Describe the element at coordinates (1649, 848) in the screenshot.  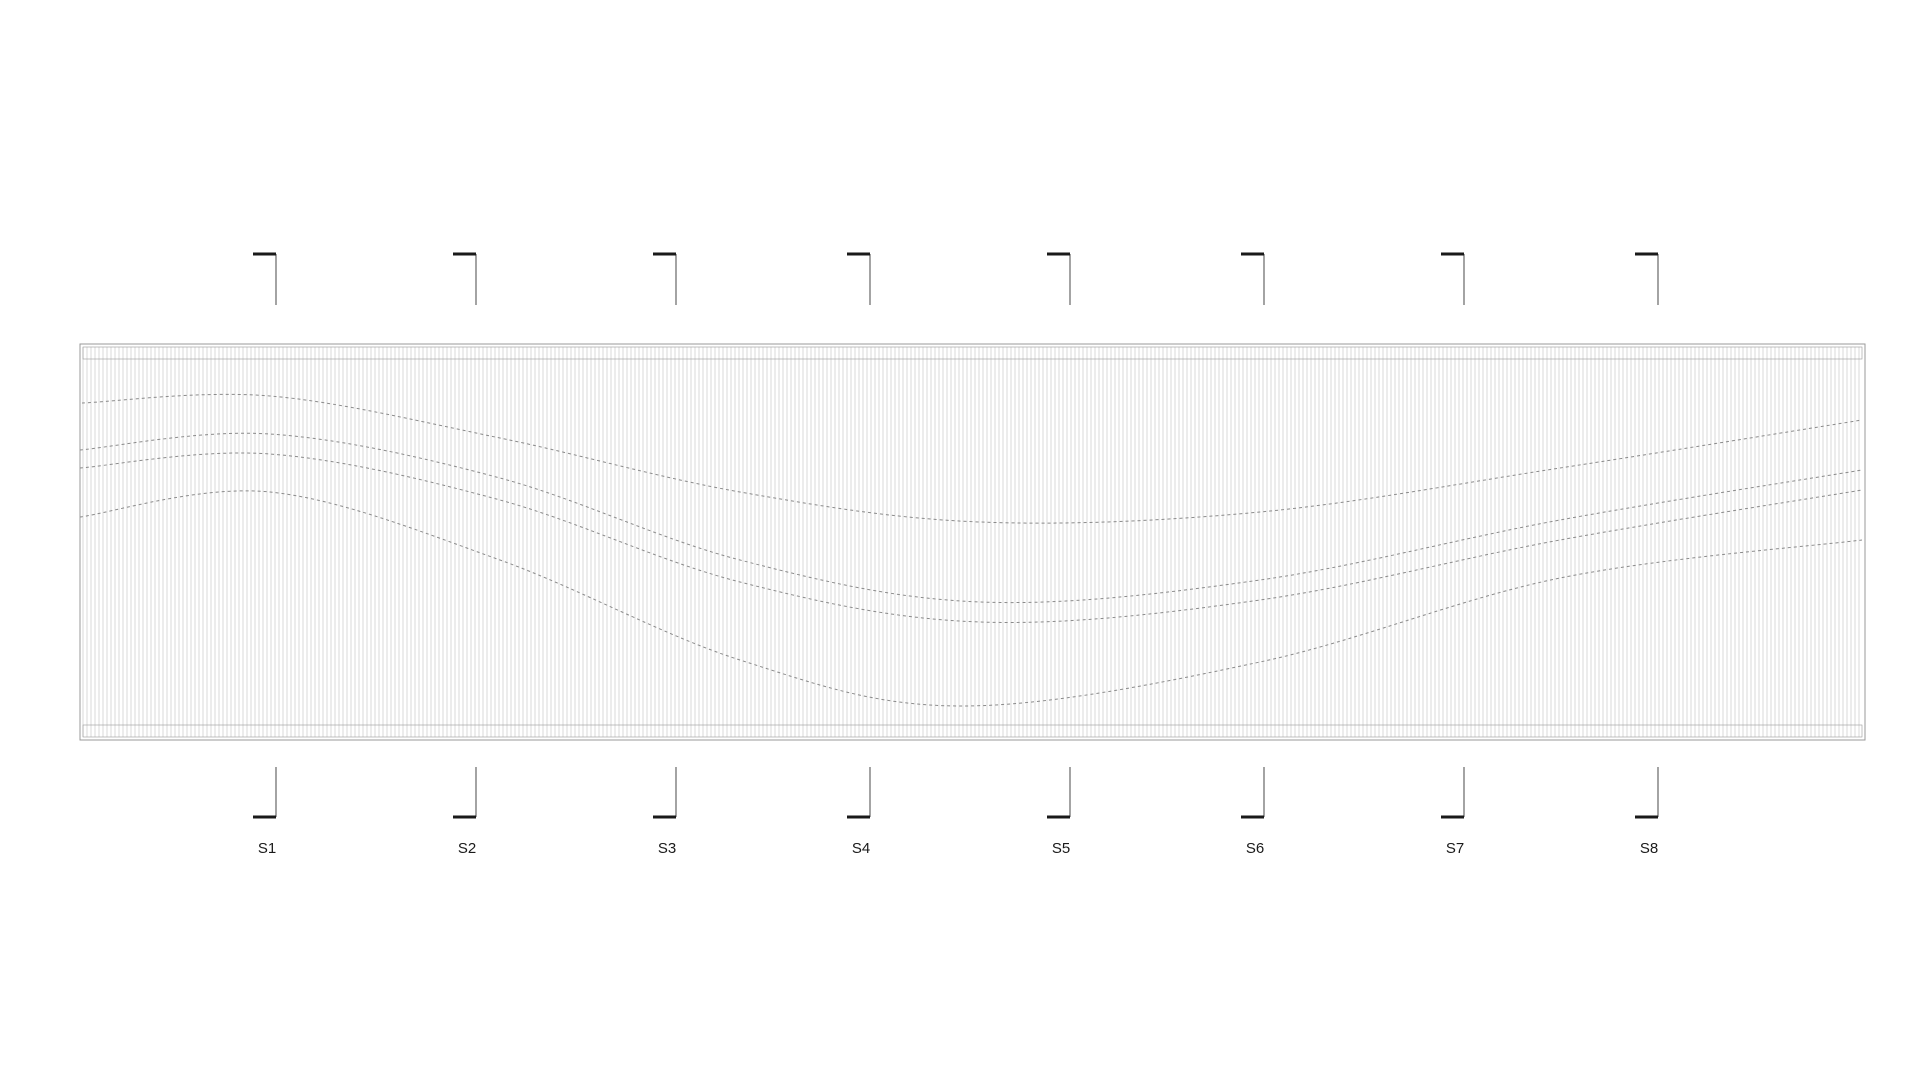
I see `section-label: S8` at that location.